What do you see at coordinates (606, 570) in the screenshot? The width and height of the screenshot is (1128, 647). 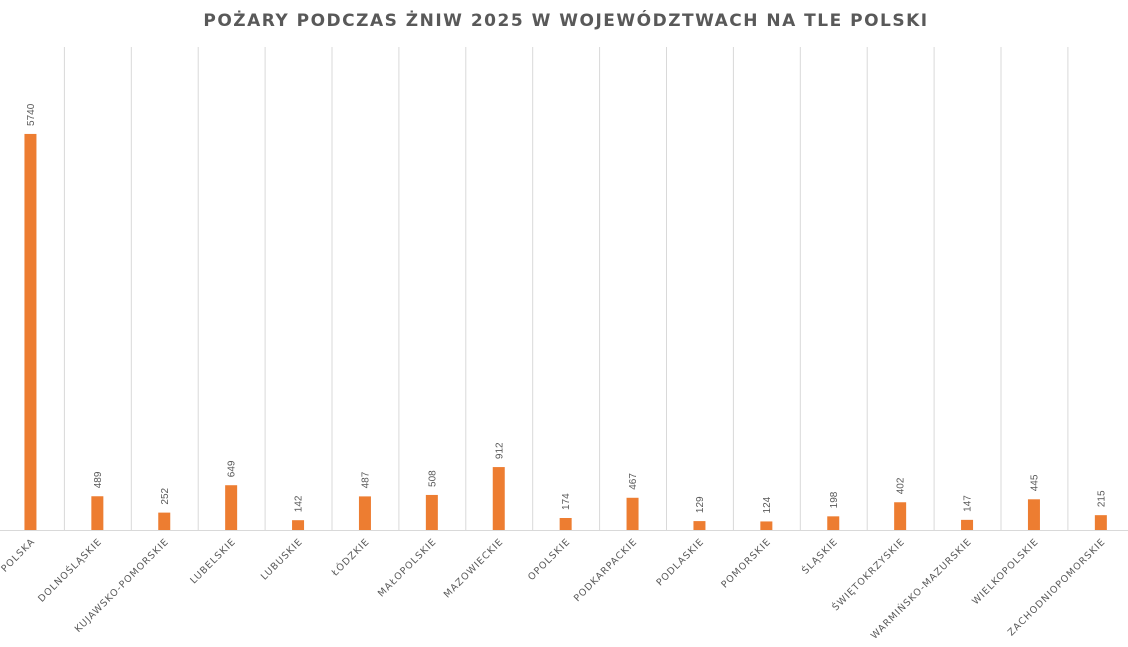 I see `category-label: PODKARPACKIE` at bounding box center [606, 570].